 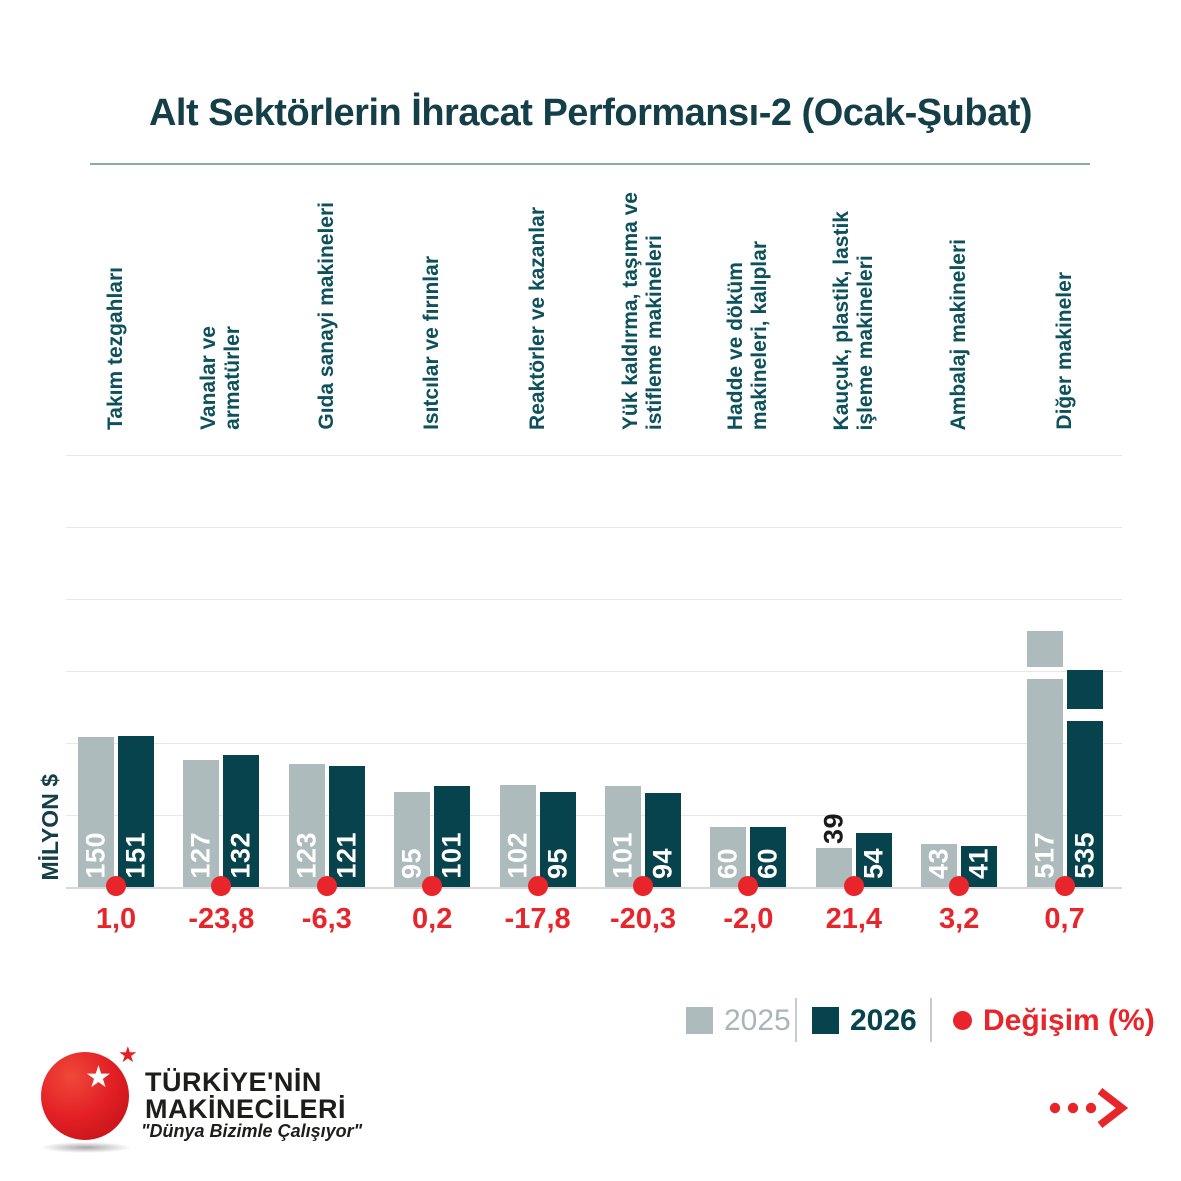 I want to click on change-percent-label: -20,3, so click(x=643, y=919).